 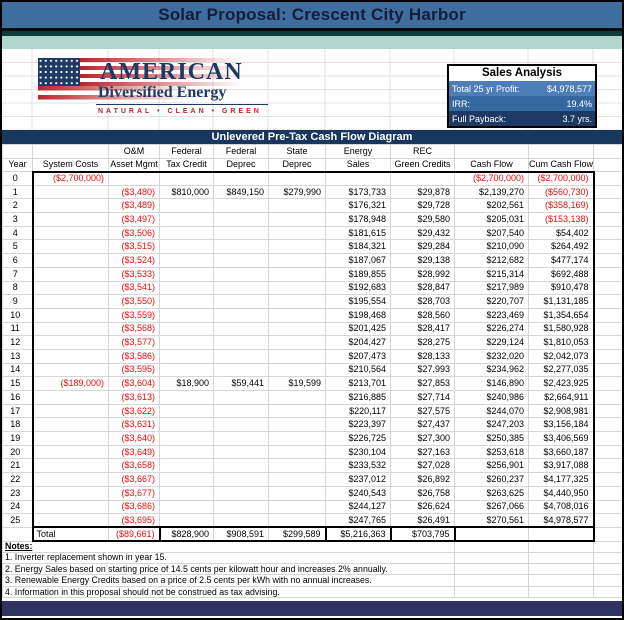 What do you see at coordinates (561, 219) in the screenshot?
I see `table-cell: ($153,138)` at bounding box center [561, 219].